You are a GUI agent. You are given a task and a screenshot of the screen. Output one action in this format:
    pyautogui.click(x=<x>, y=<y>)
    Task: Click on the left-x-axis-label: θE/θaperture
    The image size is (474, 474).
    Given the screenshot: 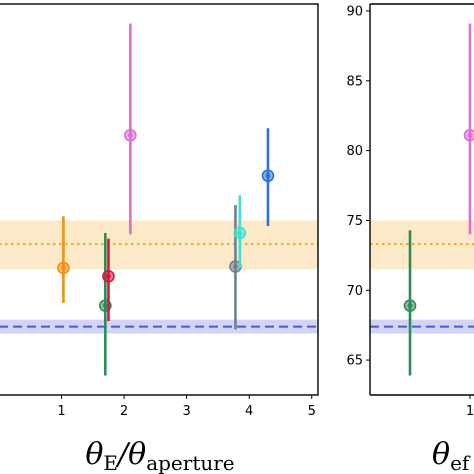 What is the action you would take?
    pyautogui.click(x=159, y=455)
    